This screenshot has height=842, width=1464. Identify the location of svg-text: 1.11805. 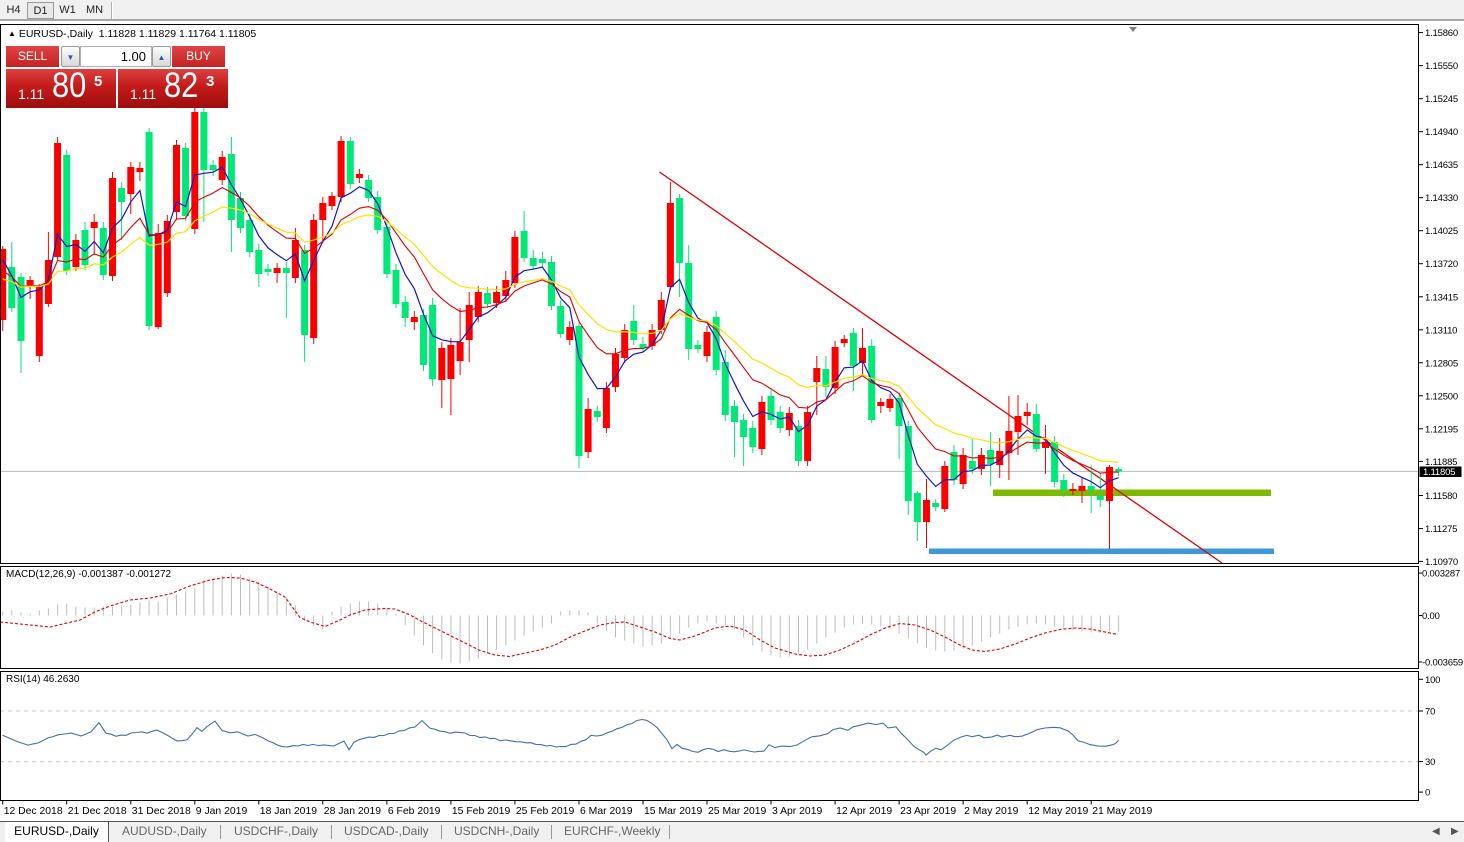
(1439, 472).